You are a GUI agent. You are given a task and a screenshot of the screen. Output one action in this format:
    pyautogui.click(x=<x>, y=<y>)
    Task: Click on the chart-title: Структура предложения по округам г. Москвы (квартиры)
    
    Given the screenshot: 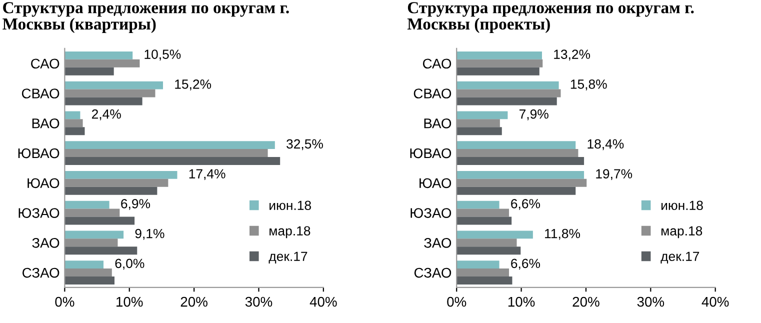 What is the action you would take?
    pyautogui.click(x=145, y=17)
    